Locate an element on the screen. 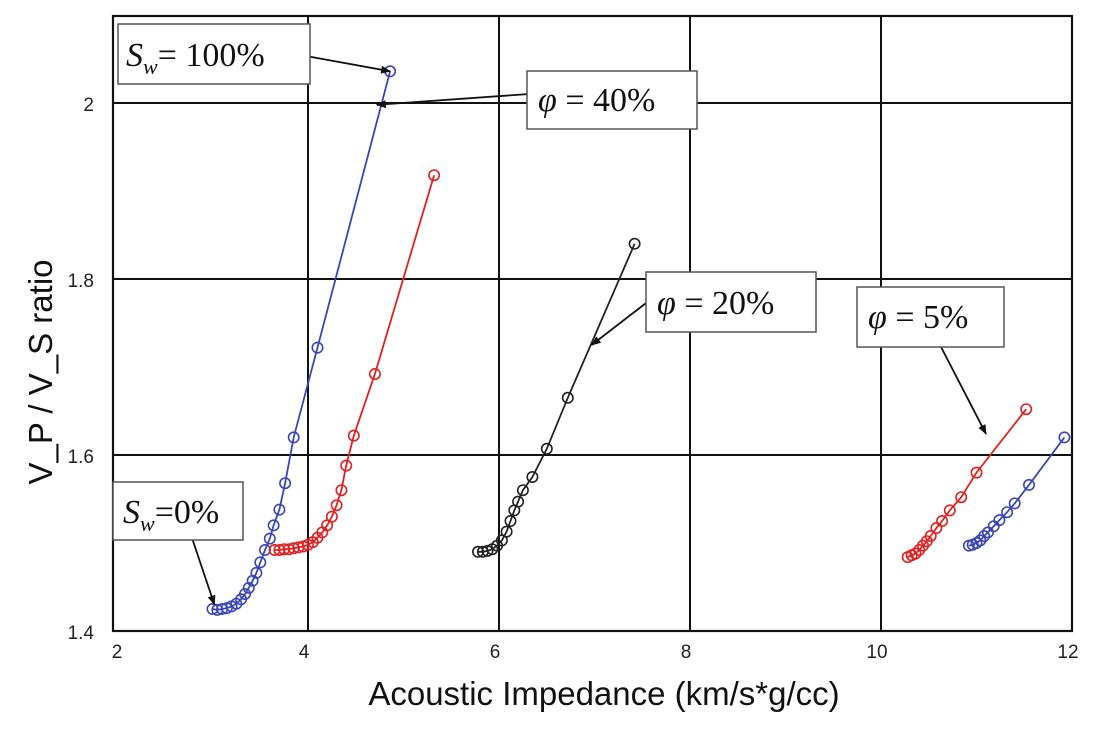  x-tick-label: 6 is located at coordinates (495, 652).